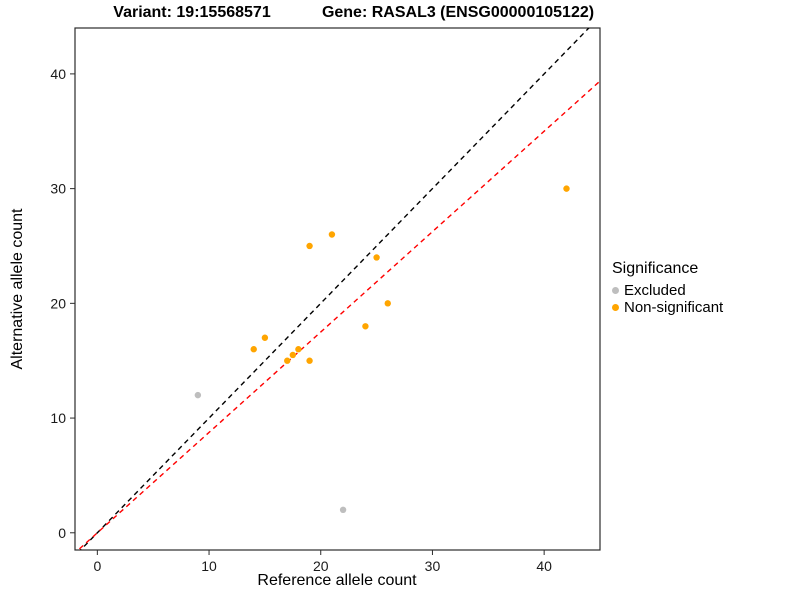 This screenshot has width=800, height=600. I want to click on x-tick-label: 40, so click(544, 566).